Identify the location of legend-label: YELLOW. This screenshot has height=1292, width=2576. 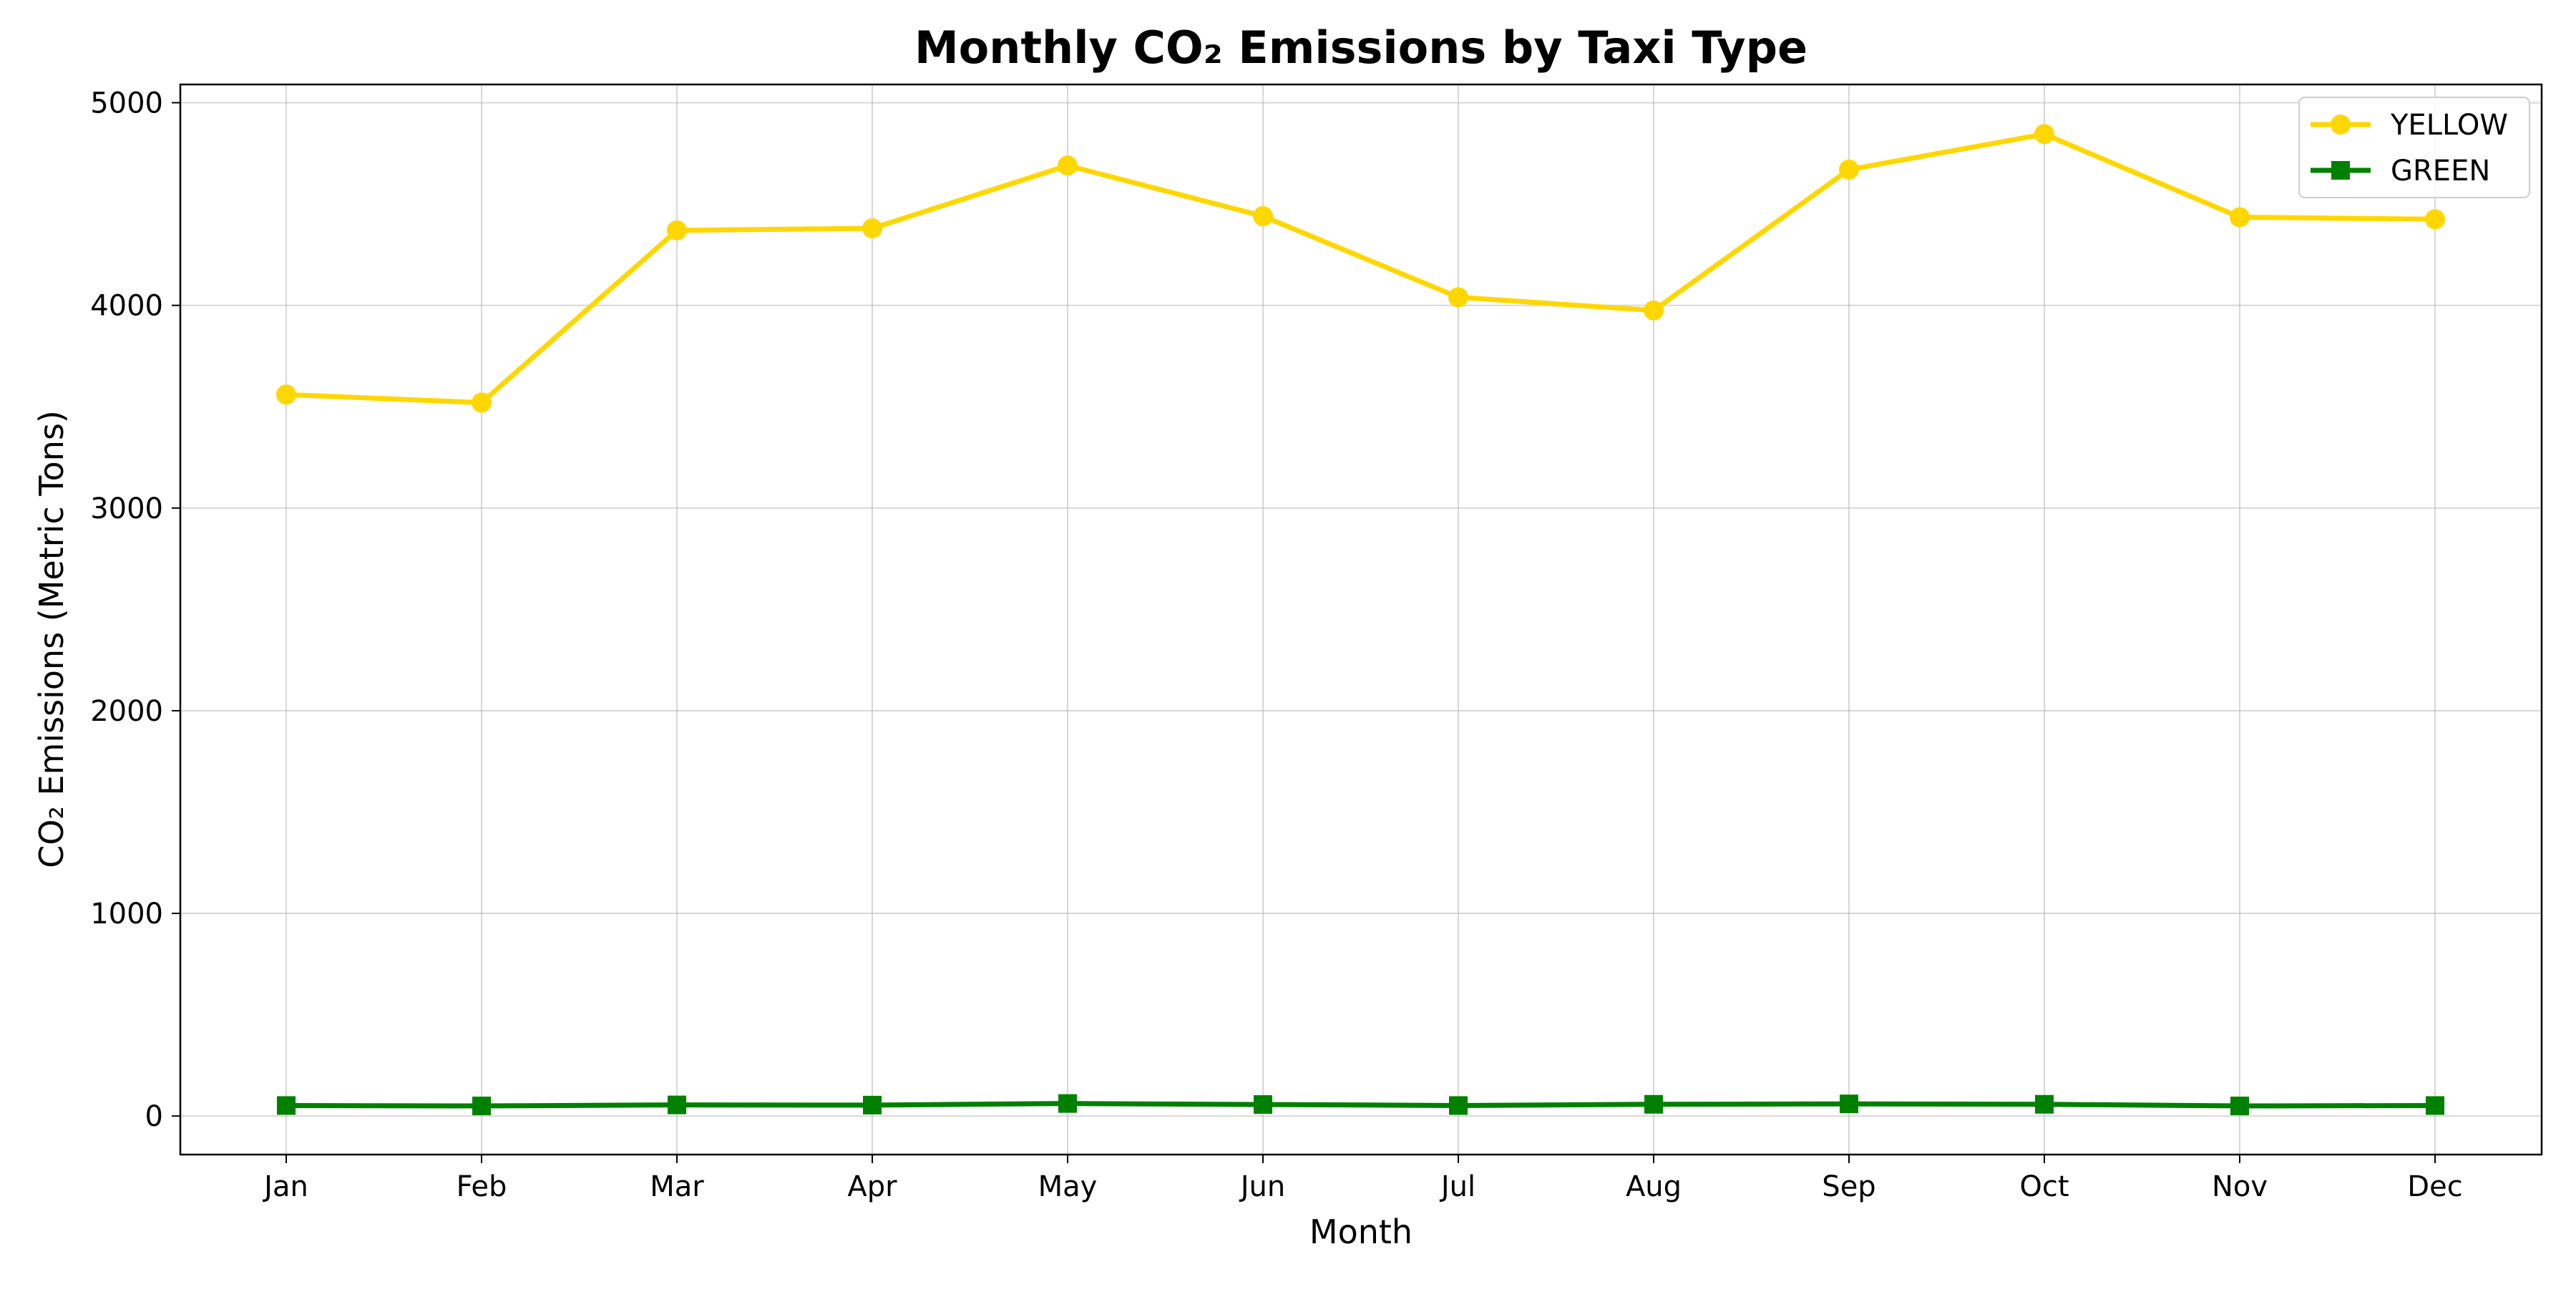
(2449, 125).